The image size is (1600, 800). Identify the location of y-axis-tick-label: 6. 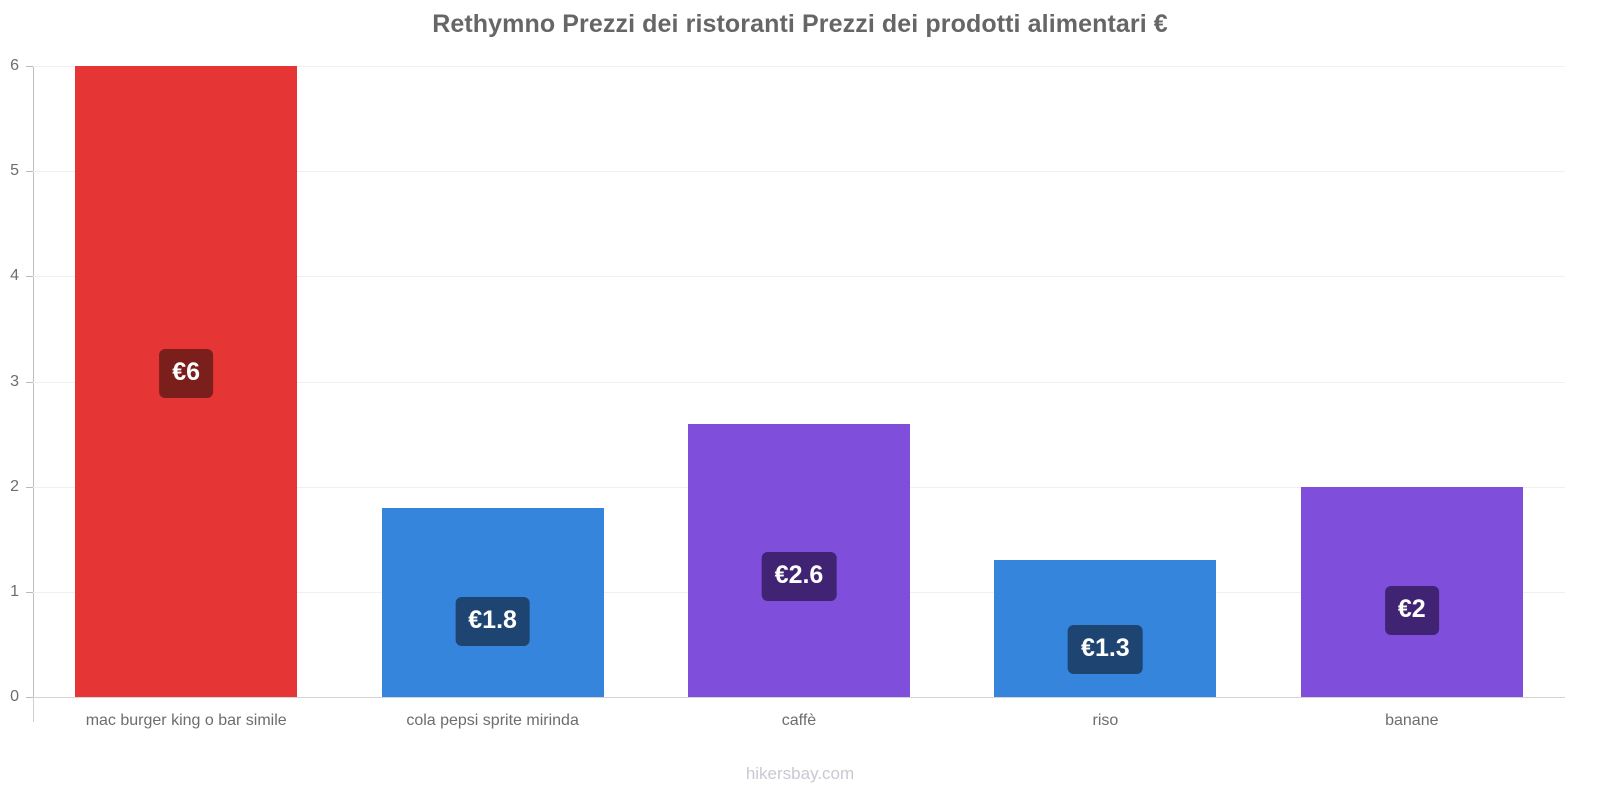
(14, 65).